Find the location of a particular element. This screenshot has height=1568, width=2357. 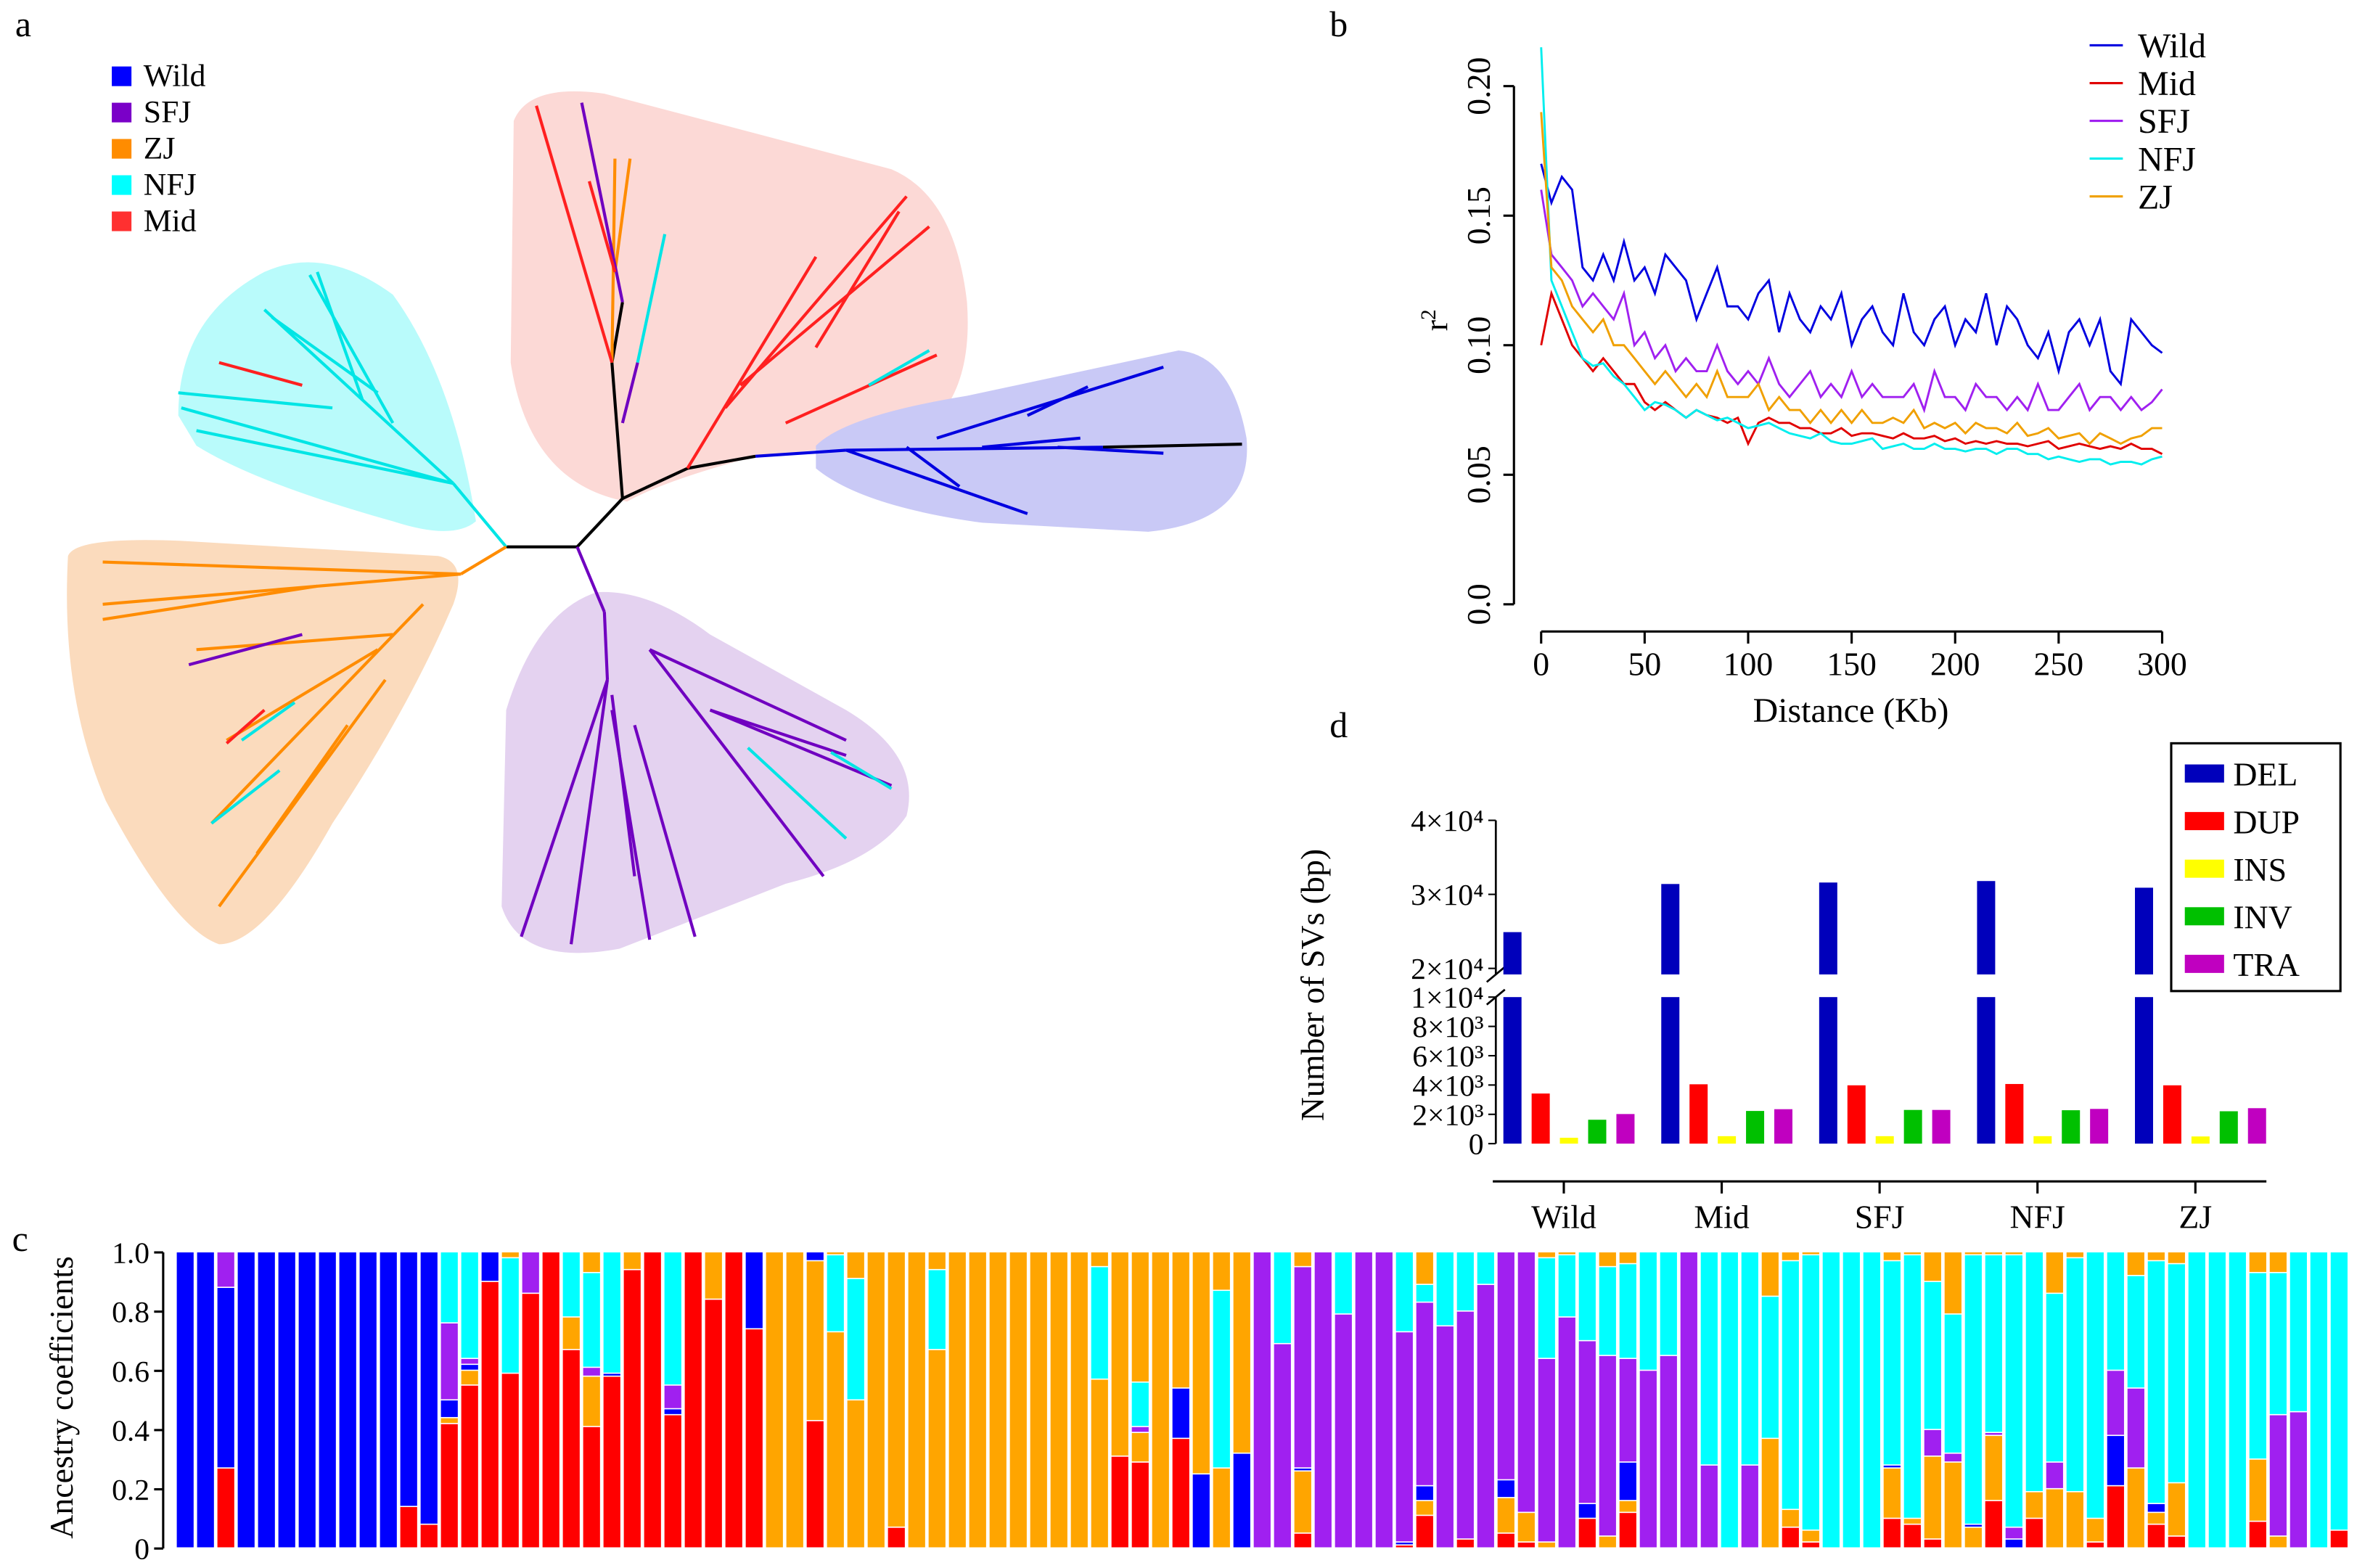

y-tick-label: 0.05 is located at coordinates (1478, 475).